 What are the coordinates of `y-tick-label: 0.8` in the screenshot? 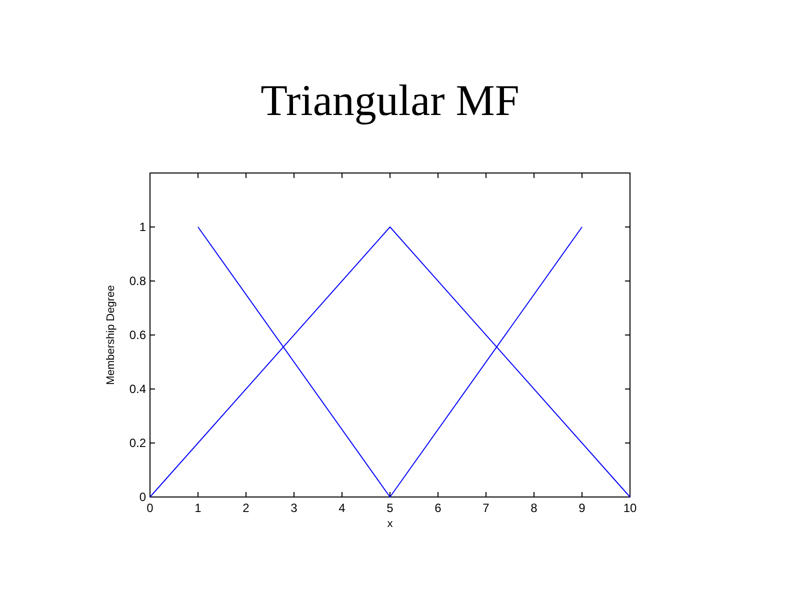 It's located at (137, 281).